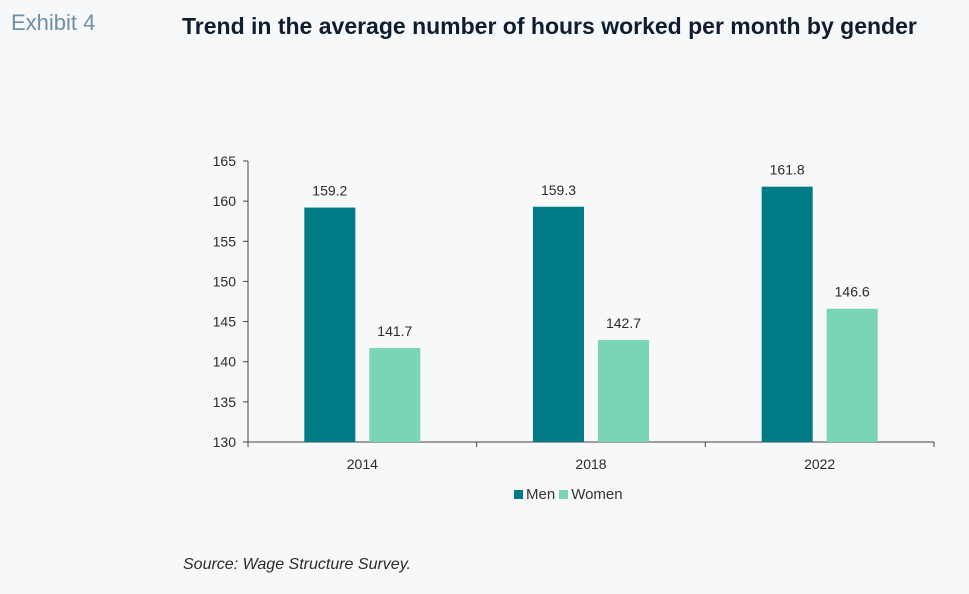  Describe the element at coordinates (225, 442) in the screenshot. I see `y-tick-label: 130` at that location.